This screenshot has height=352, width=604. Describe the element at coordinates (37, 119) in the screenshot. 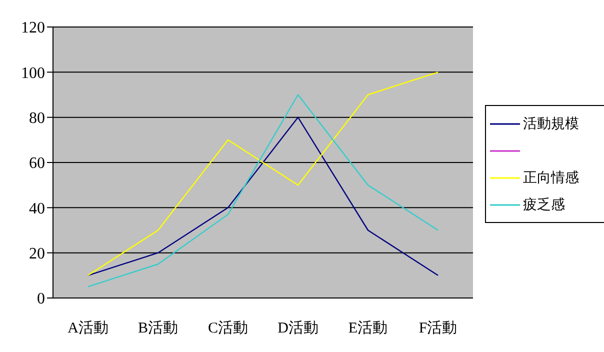

I see `y-tick-label: 80` at that location.